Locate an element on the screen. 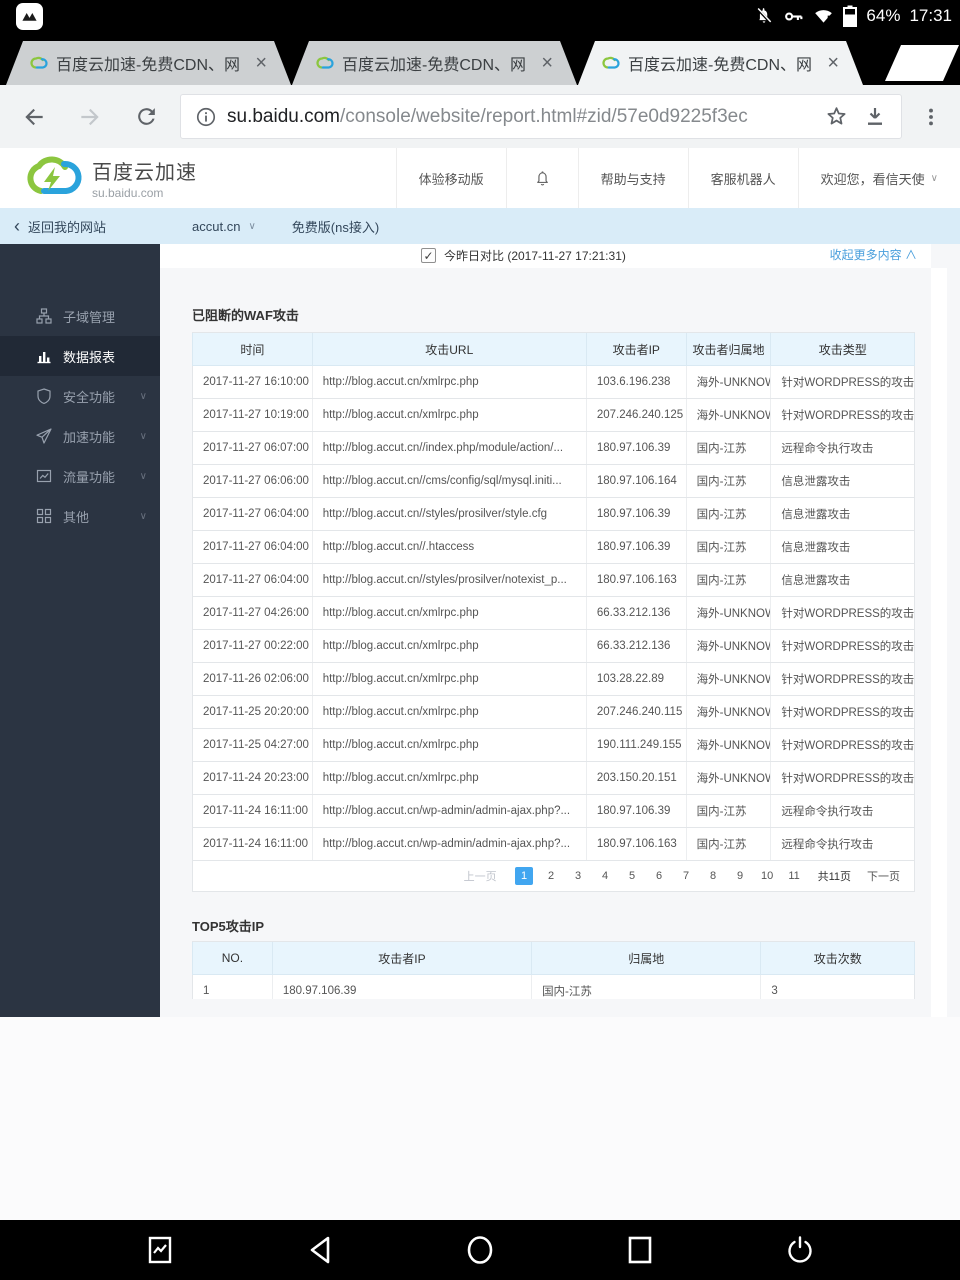 The width and height of the screenshot is (960, 1280). nav-mobile-version: 体验移动版 is located at coordinates (450, 178).